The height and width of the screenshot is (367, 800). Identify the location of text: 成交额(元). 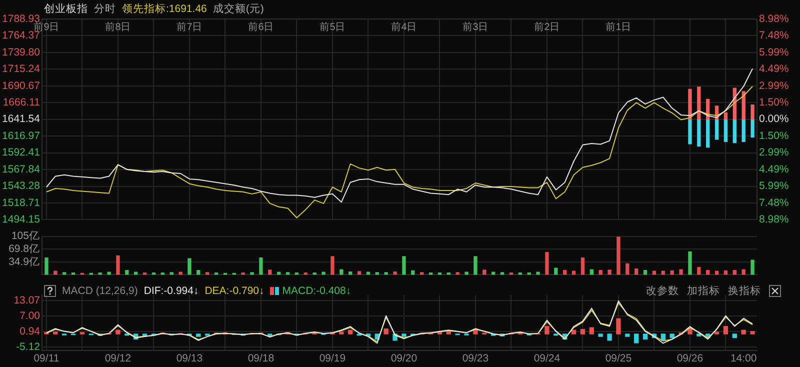
(238, 9).